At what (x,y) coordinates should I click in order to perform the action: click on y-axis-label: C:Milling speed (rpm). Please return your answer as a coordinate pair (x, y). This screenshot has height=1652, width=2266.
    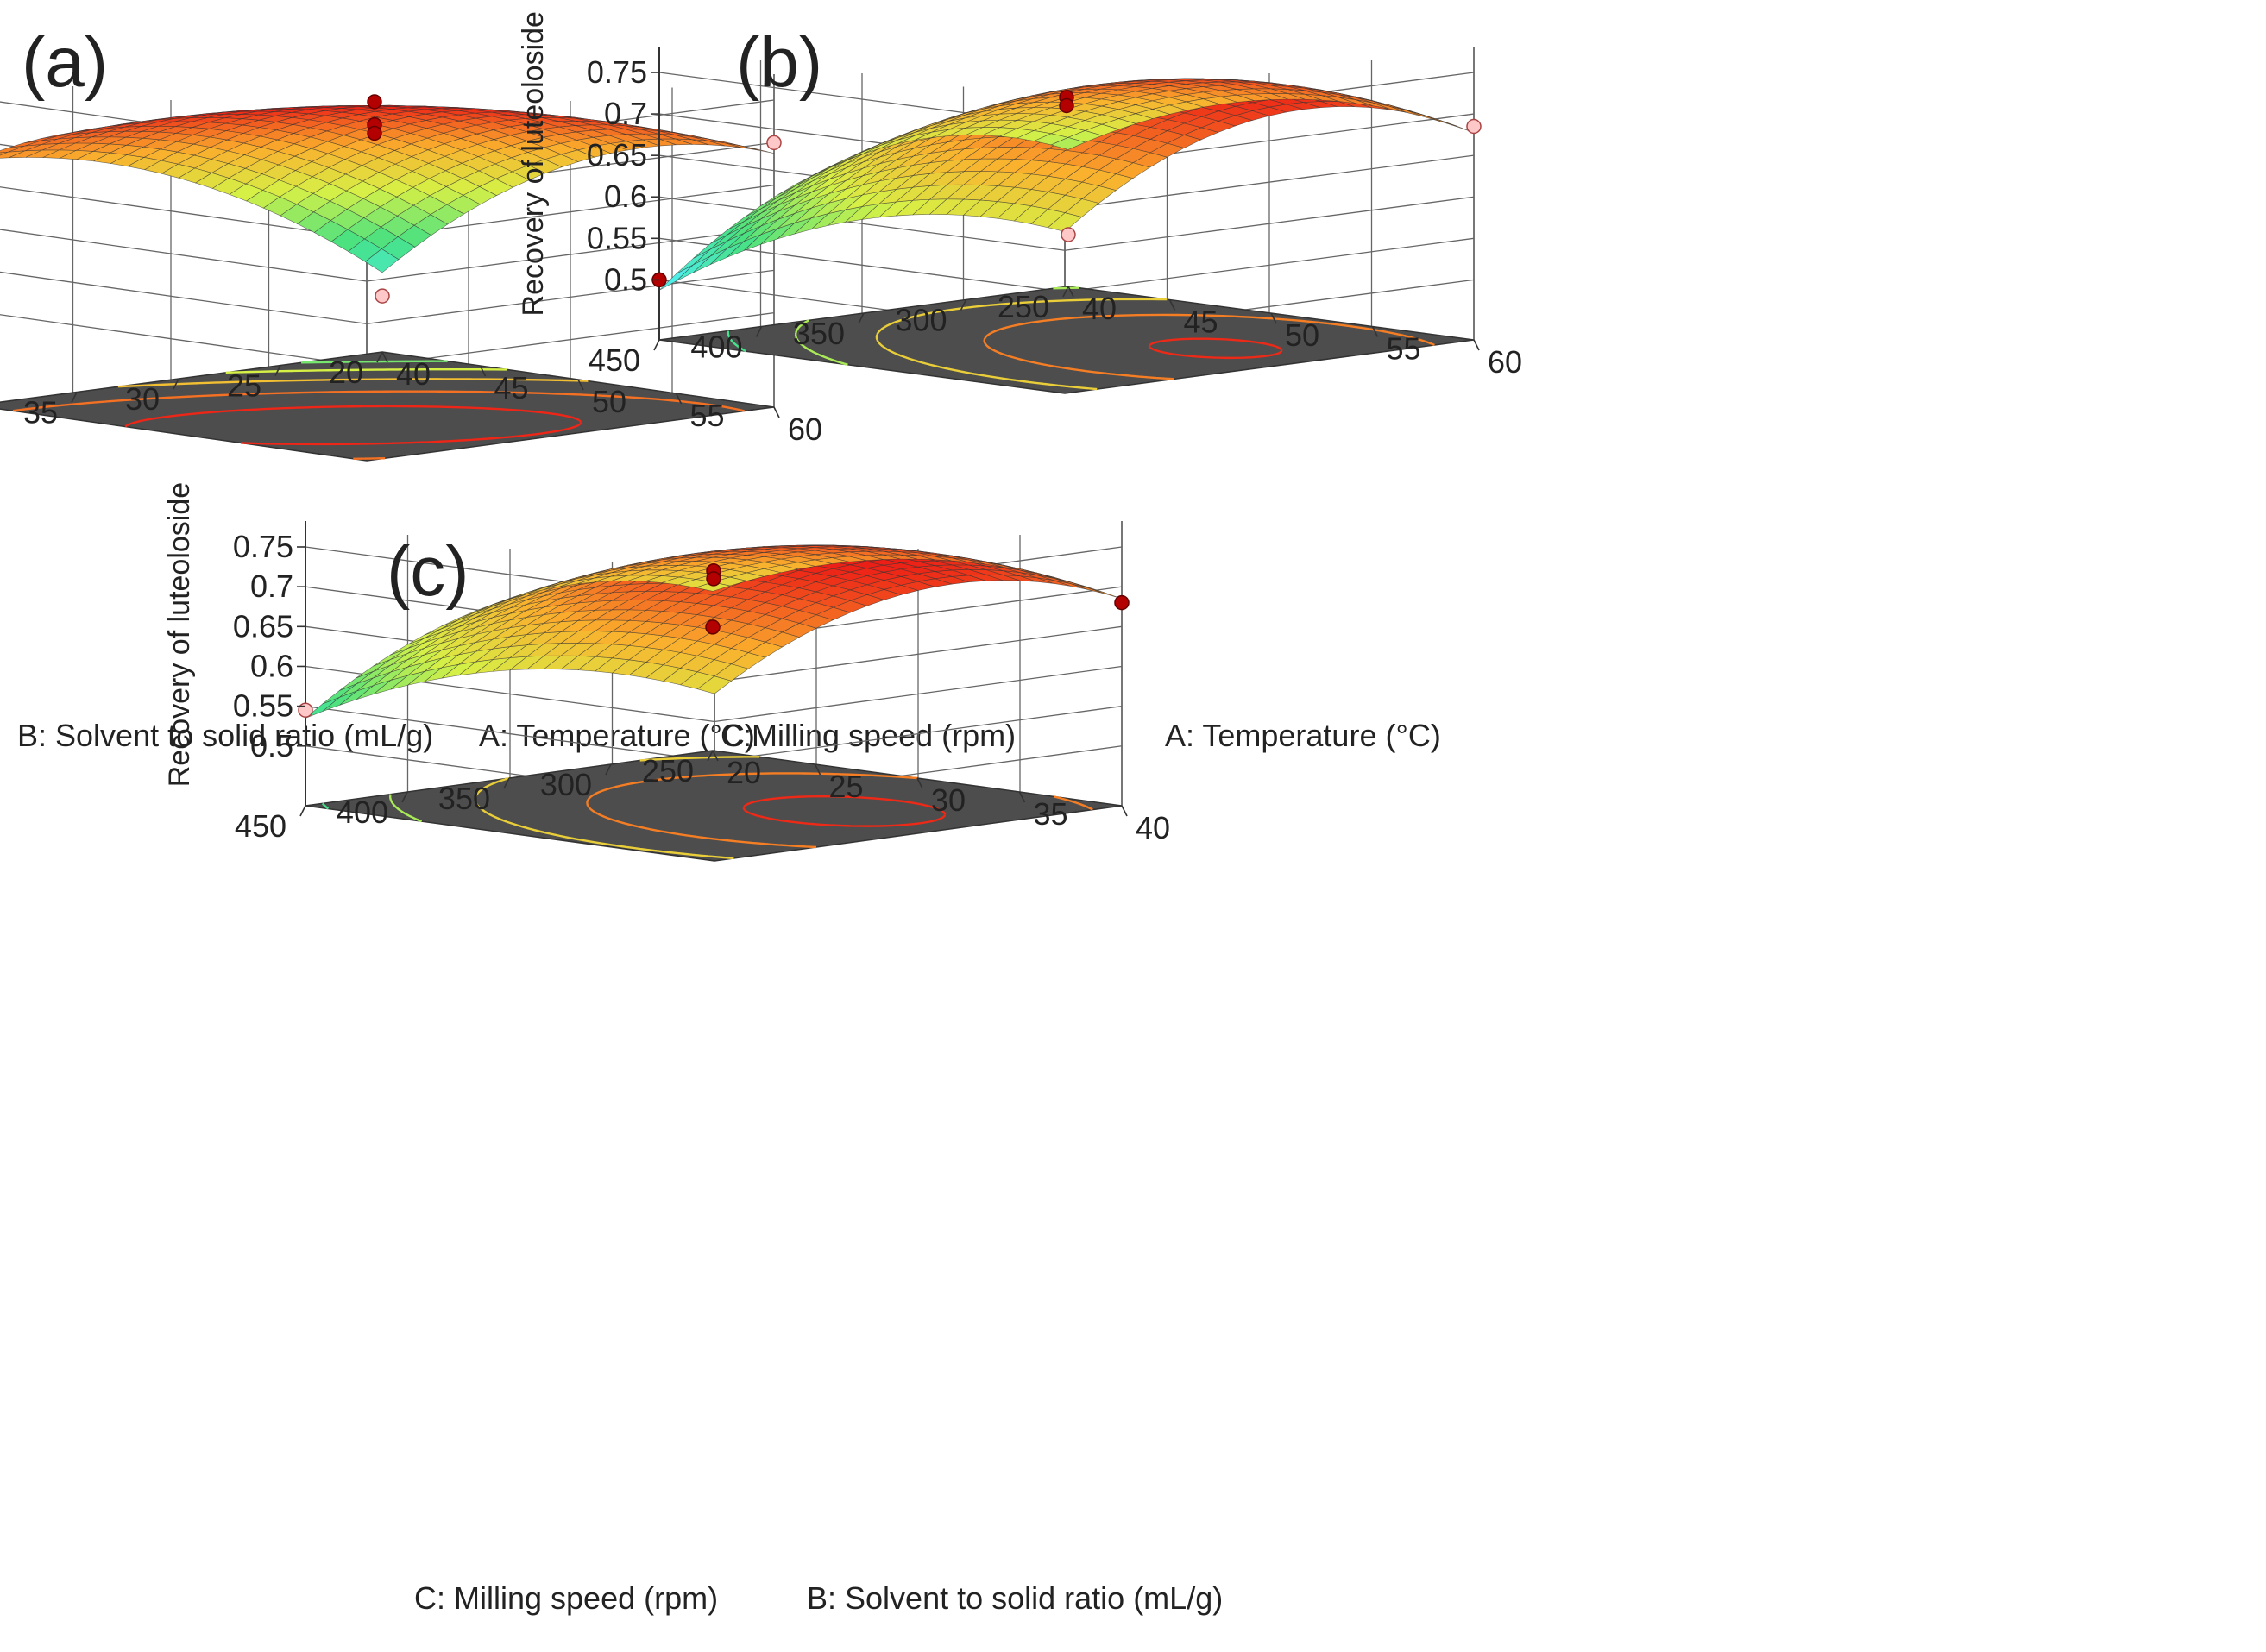
    Looking at the image, I should click on (868, 735).